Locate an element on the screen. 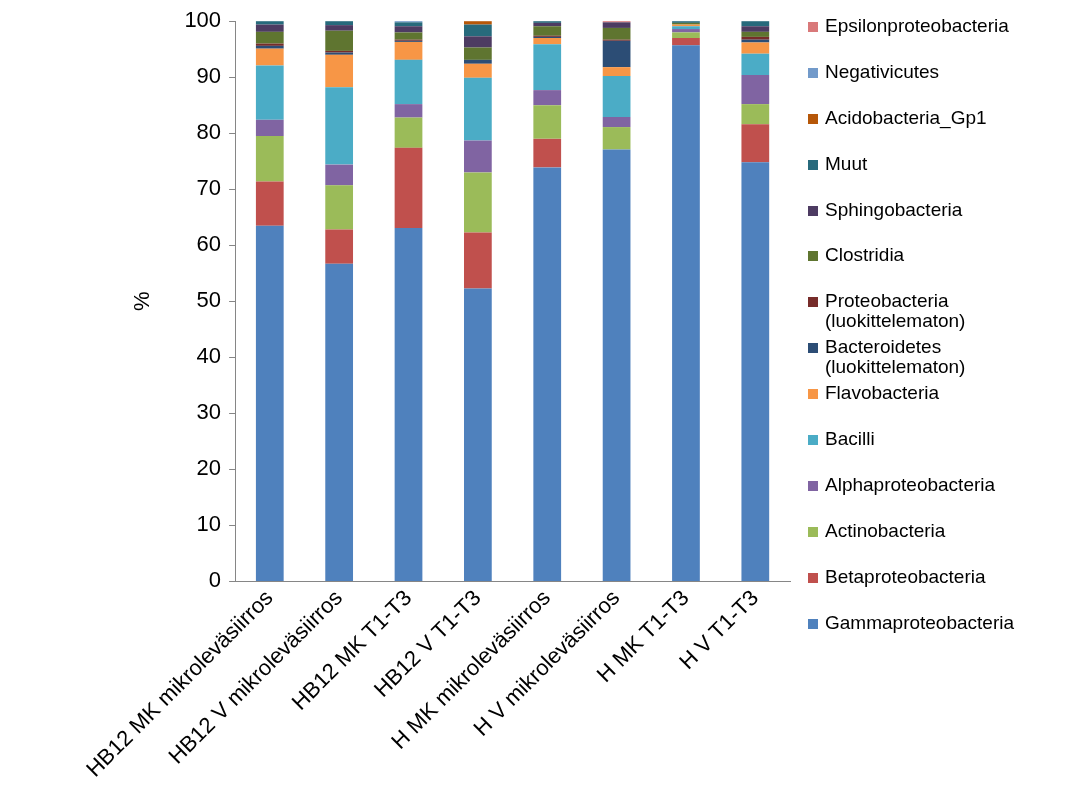 This screenshot has height=787, width=1072. y-tick-label: 30 is located at coordinates (209, 412).